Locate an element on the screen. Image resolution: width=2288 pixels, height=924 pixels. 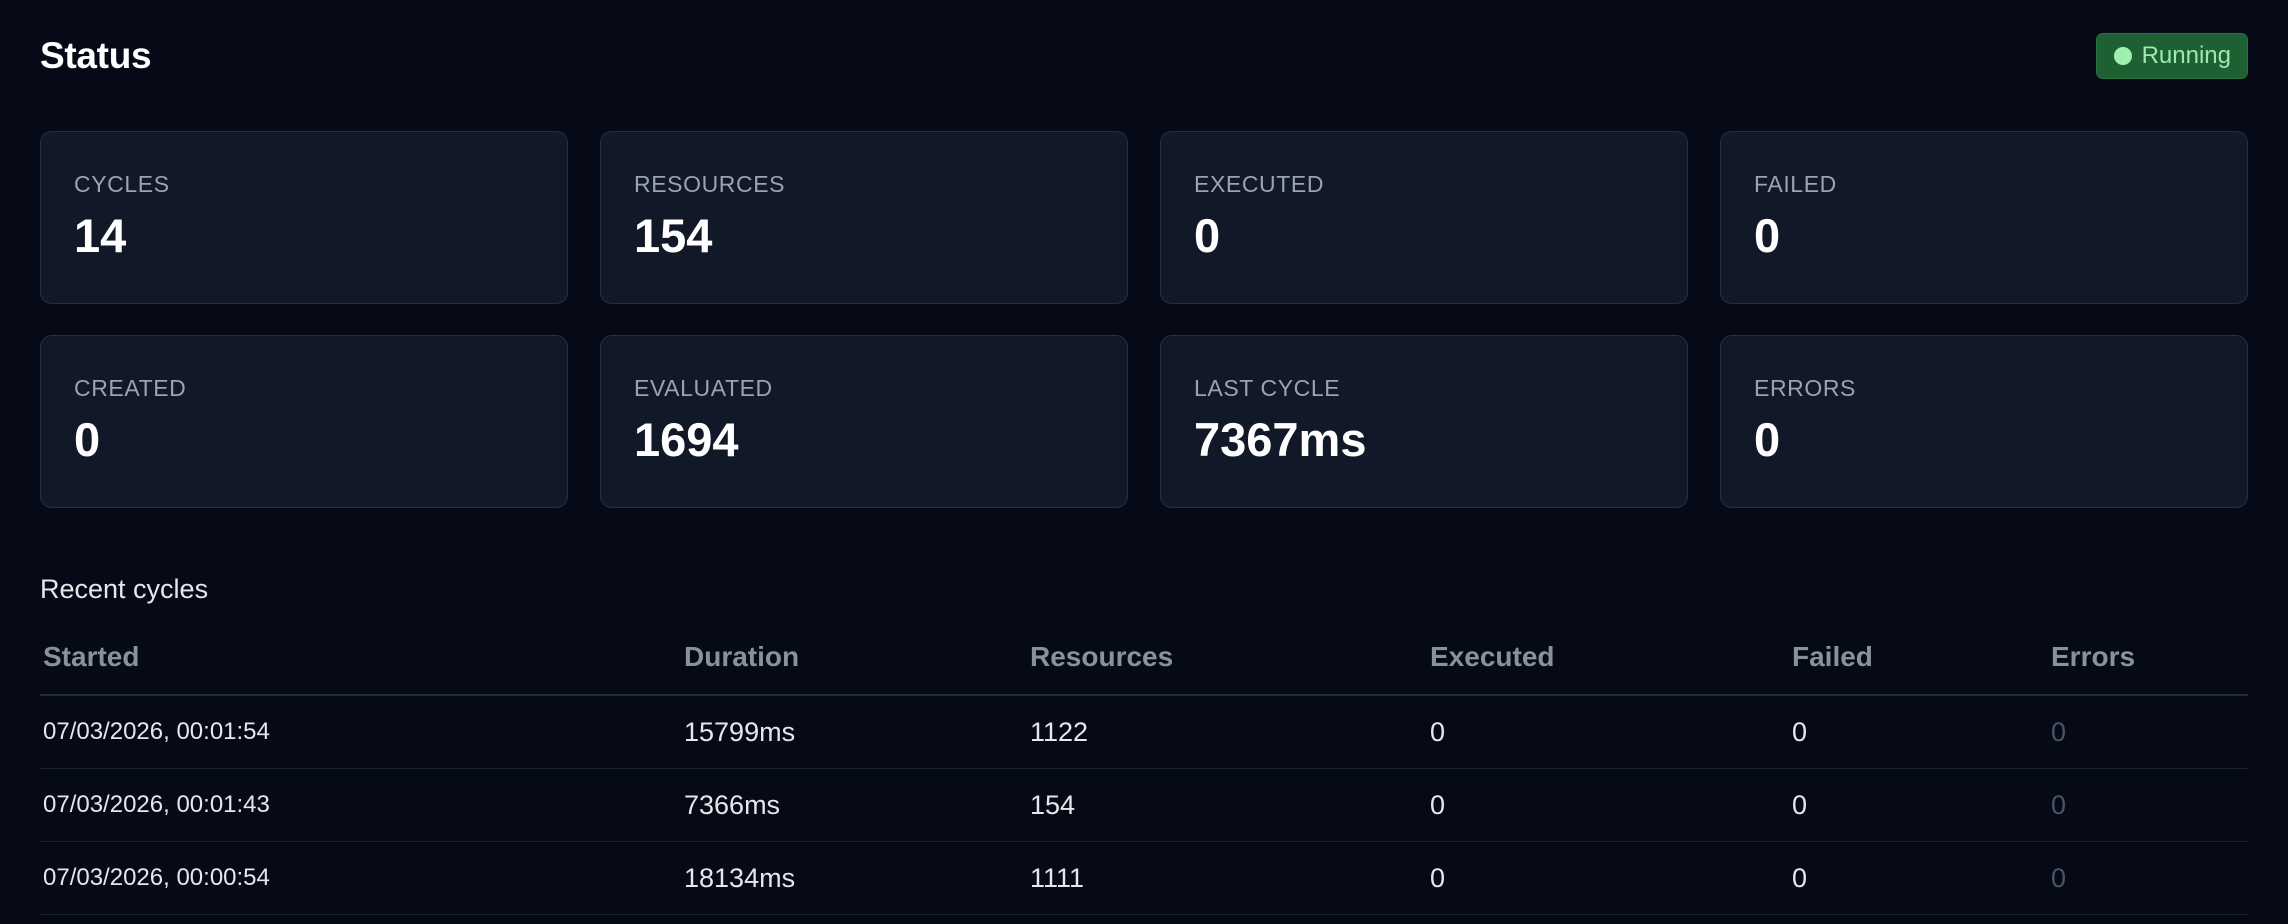
stat-card-executed: EXECUTED 0 is located at coordinates (1424, 217).